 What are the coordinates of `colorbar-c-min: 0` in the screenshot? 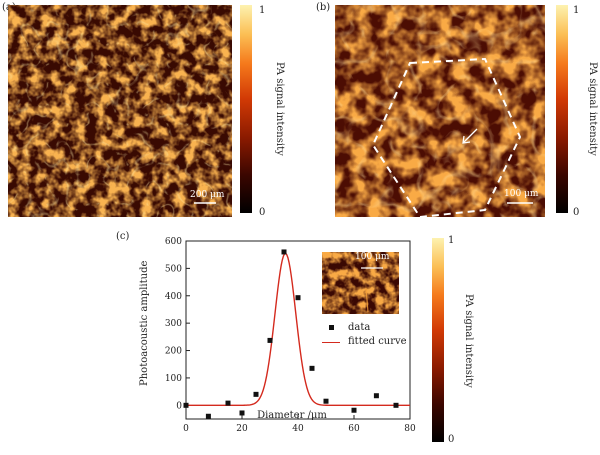 It's located at (451, 439).